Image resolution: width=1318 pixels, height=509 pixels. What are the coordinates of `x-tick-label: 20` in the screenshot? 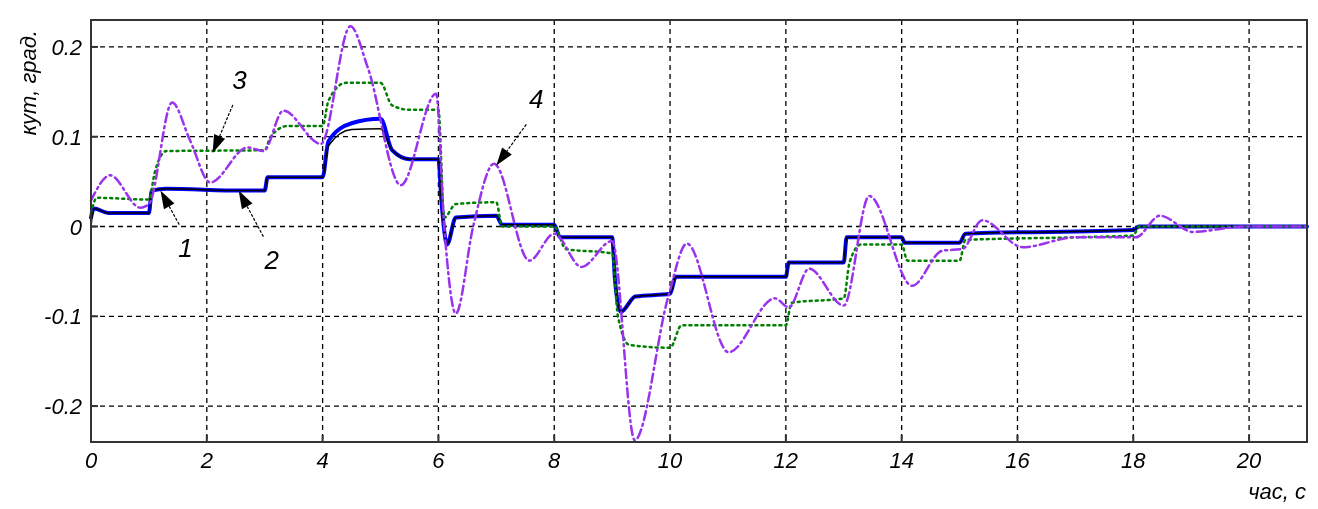 It's located at (1249, 460).